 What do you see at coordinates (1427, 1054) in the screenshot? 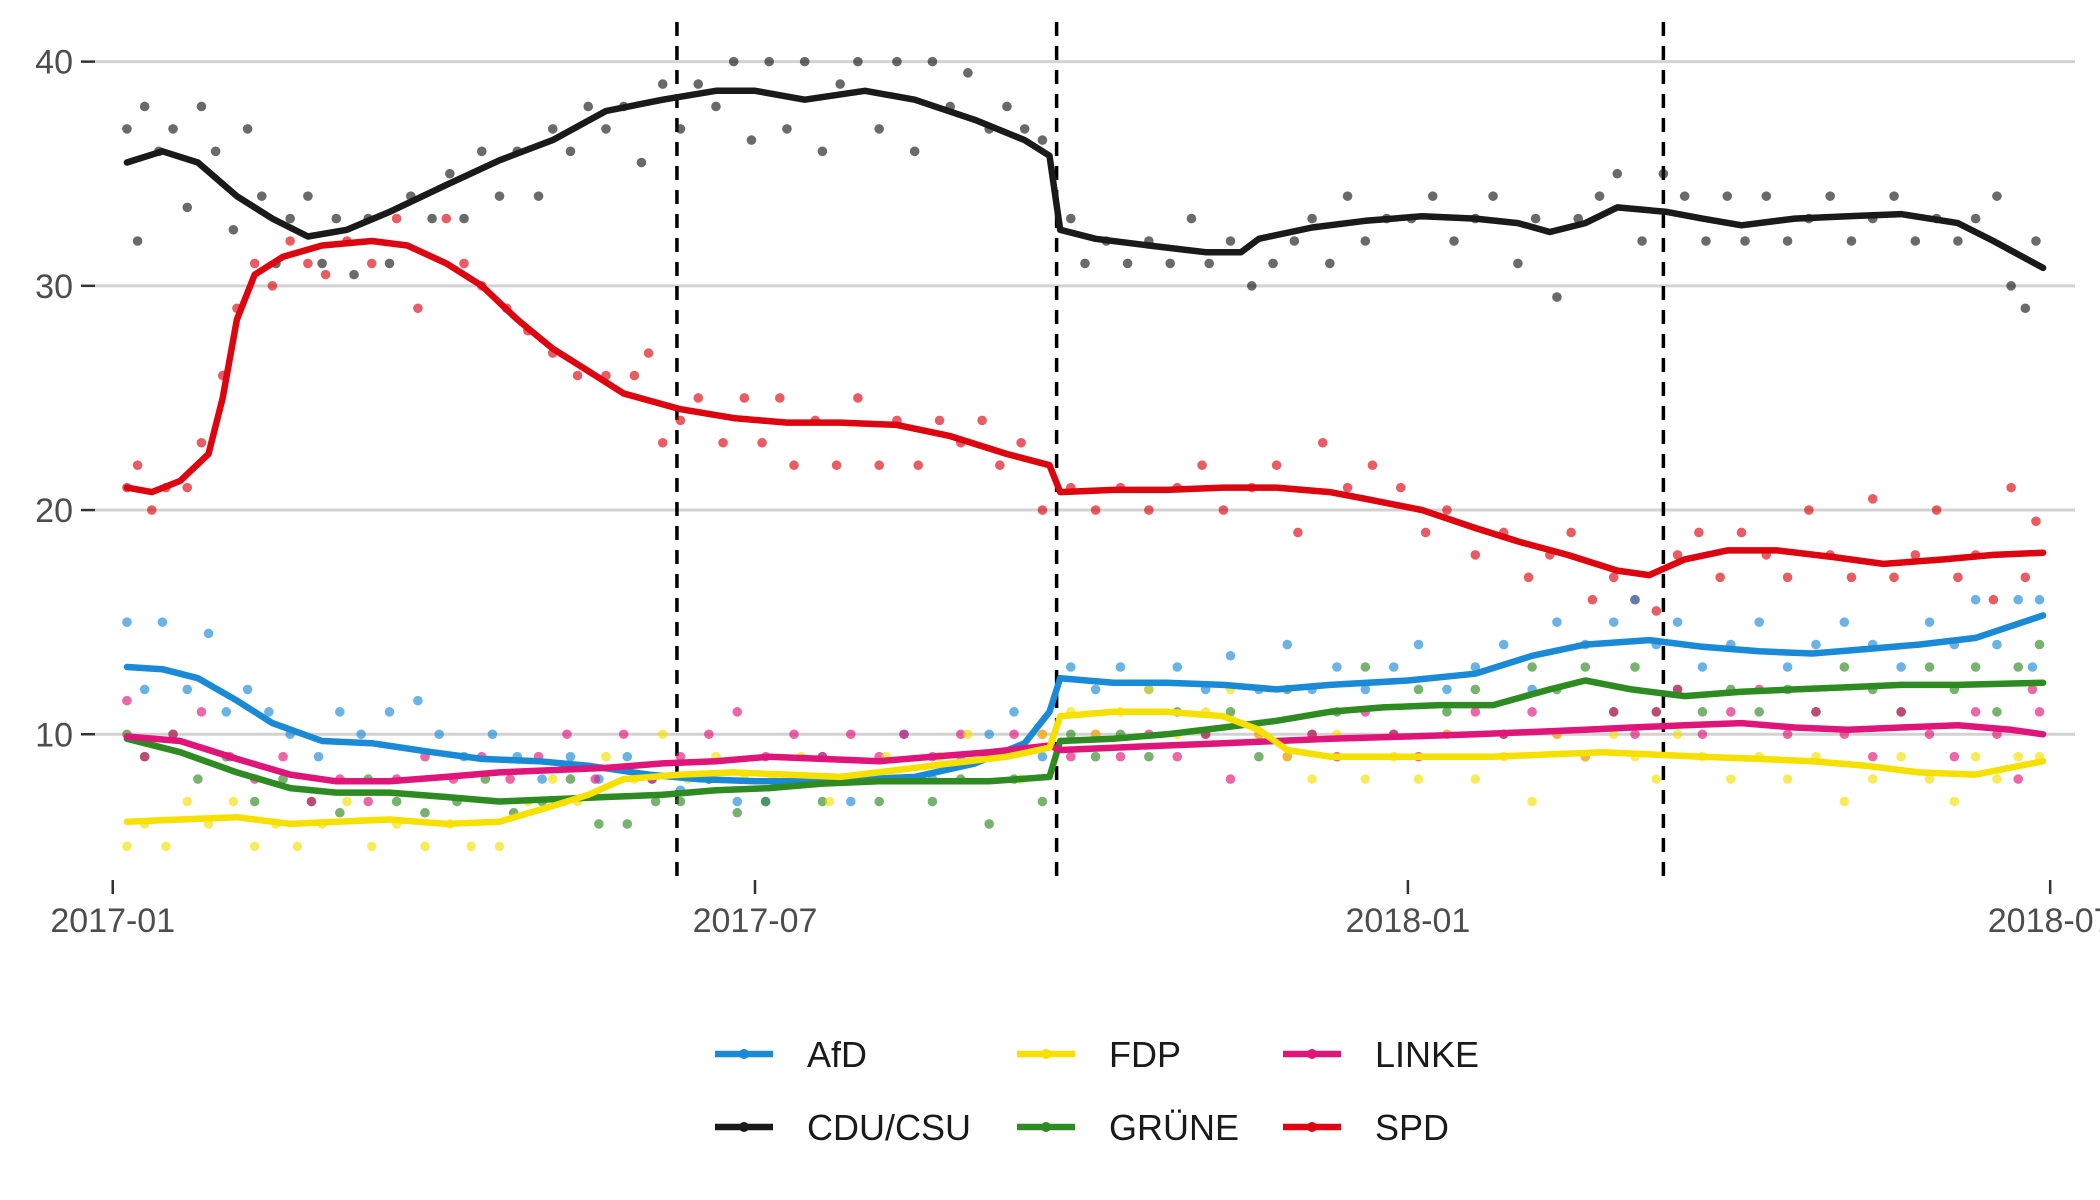
I see `legend-label-LINKE: LINKE` at bounding box center [1427, 1054].